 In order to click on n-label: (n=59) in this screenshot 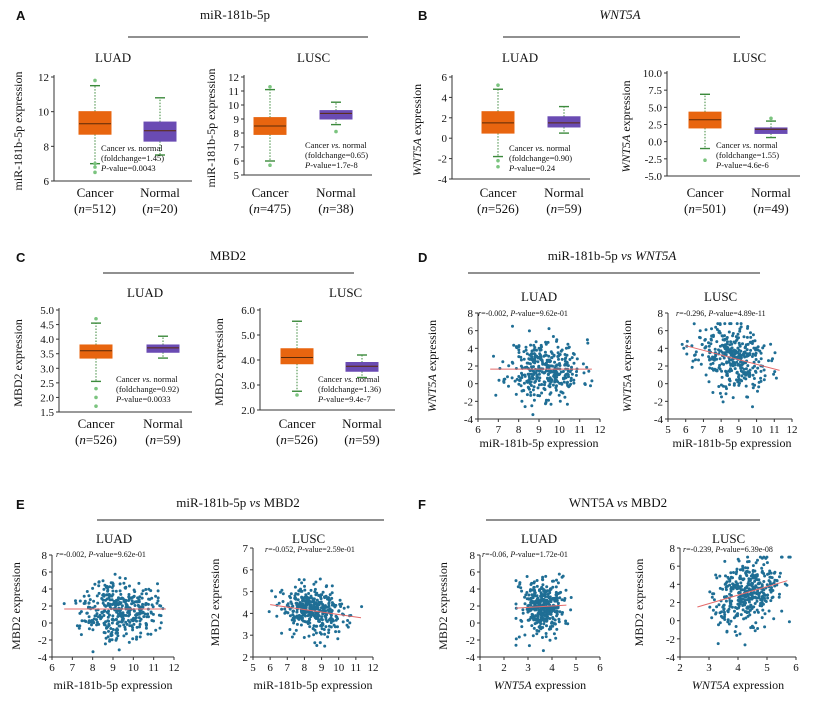, I will do `click(564, 208)`.